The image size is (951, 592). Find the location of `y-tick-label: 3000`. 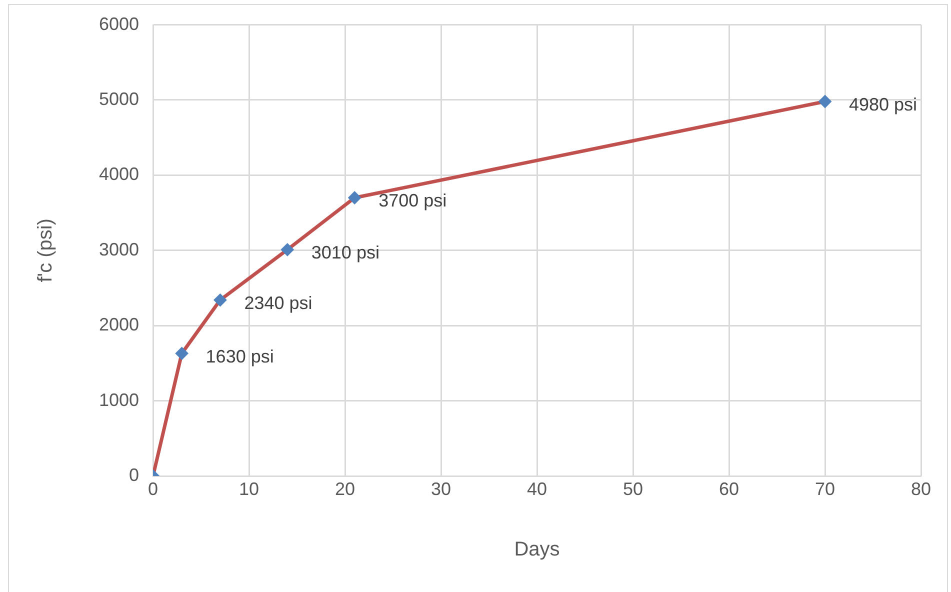

y-tick-label: 3000 is located at coordinates (118, 249).